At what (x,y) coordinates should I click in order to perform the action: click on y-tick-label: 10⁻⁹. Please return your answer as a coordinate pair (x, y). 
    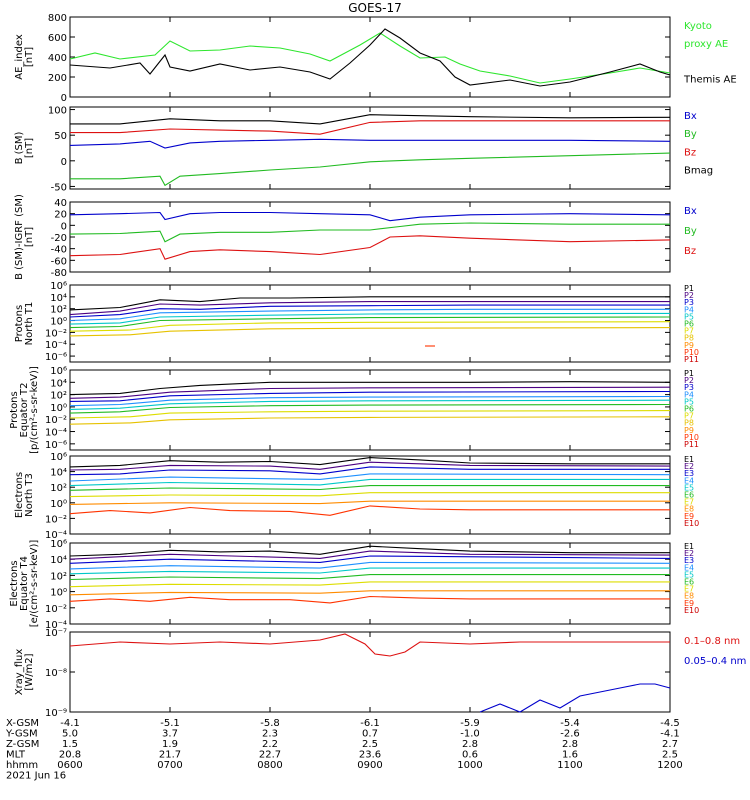
    Looking at the image, I should click on (56, 713).